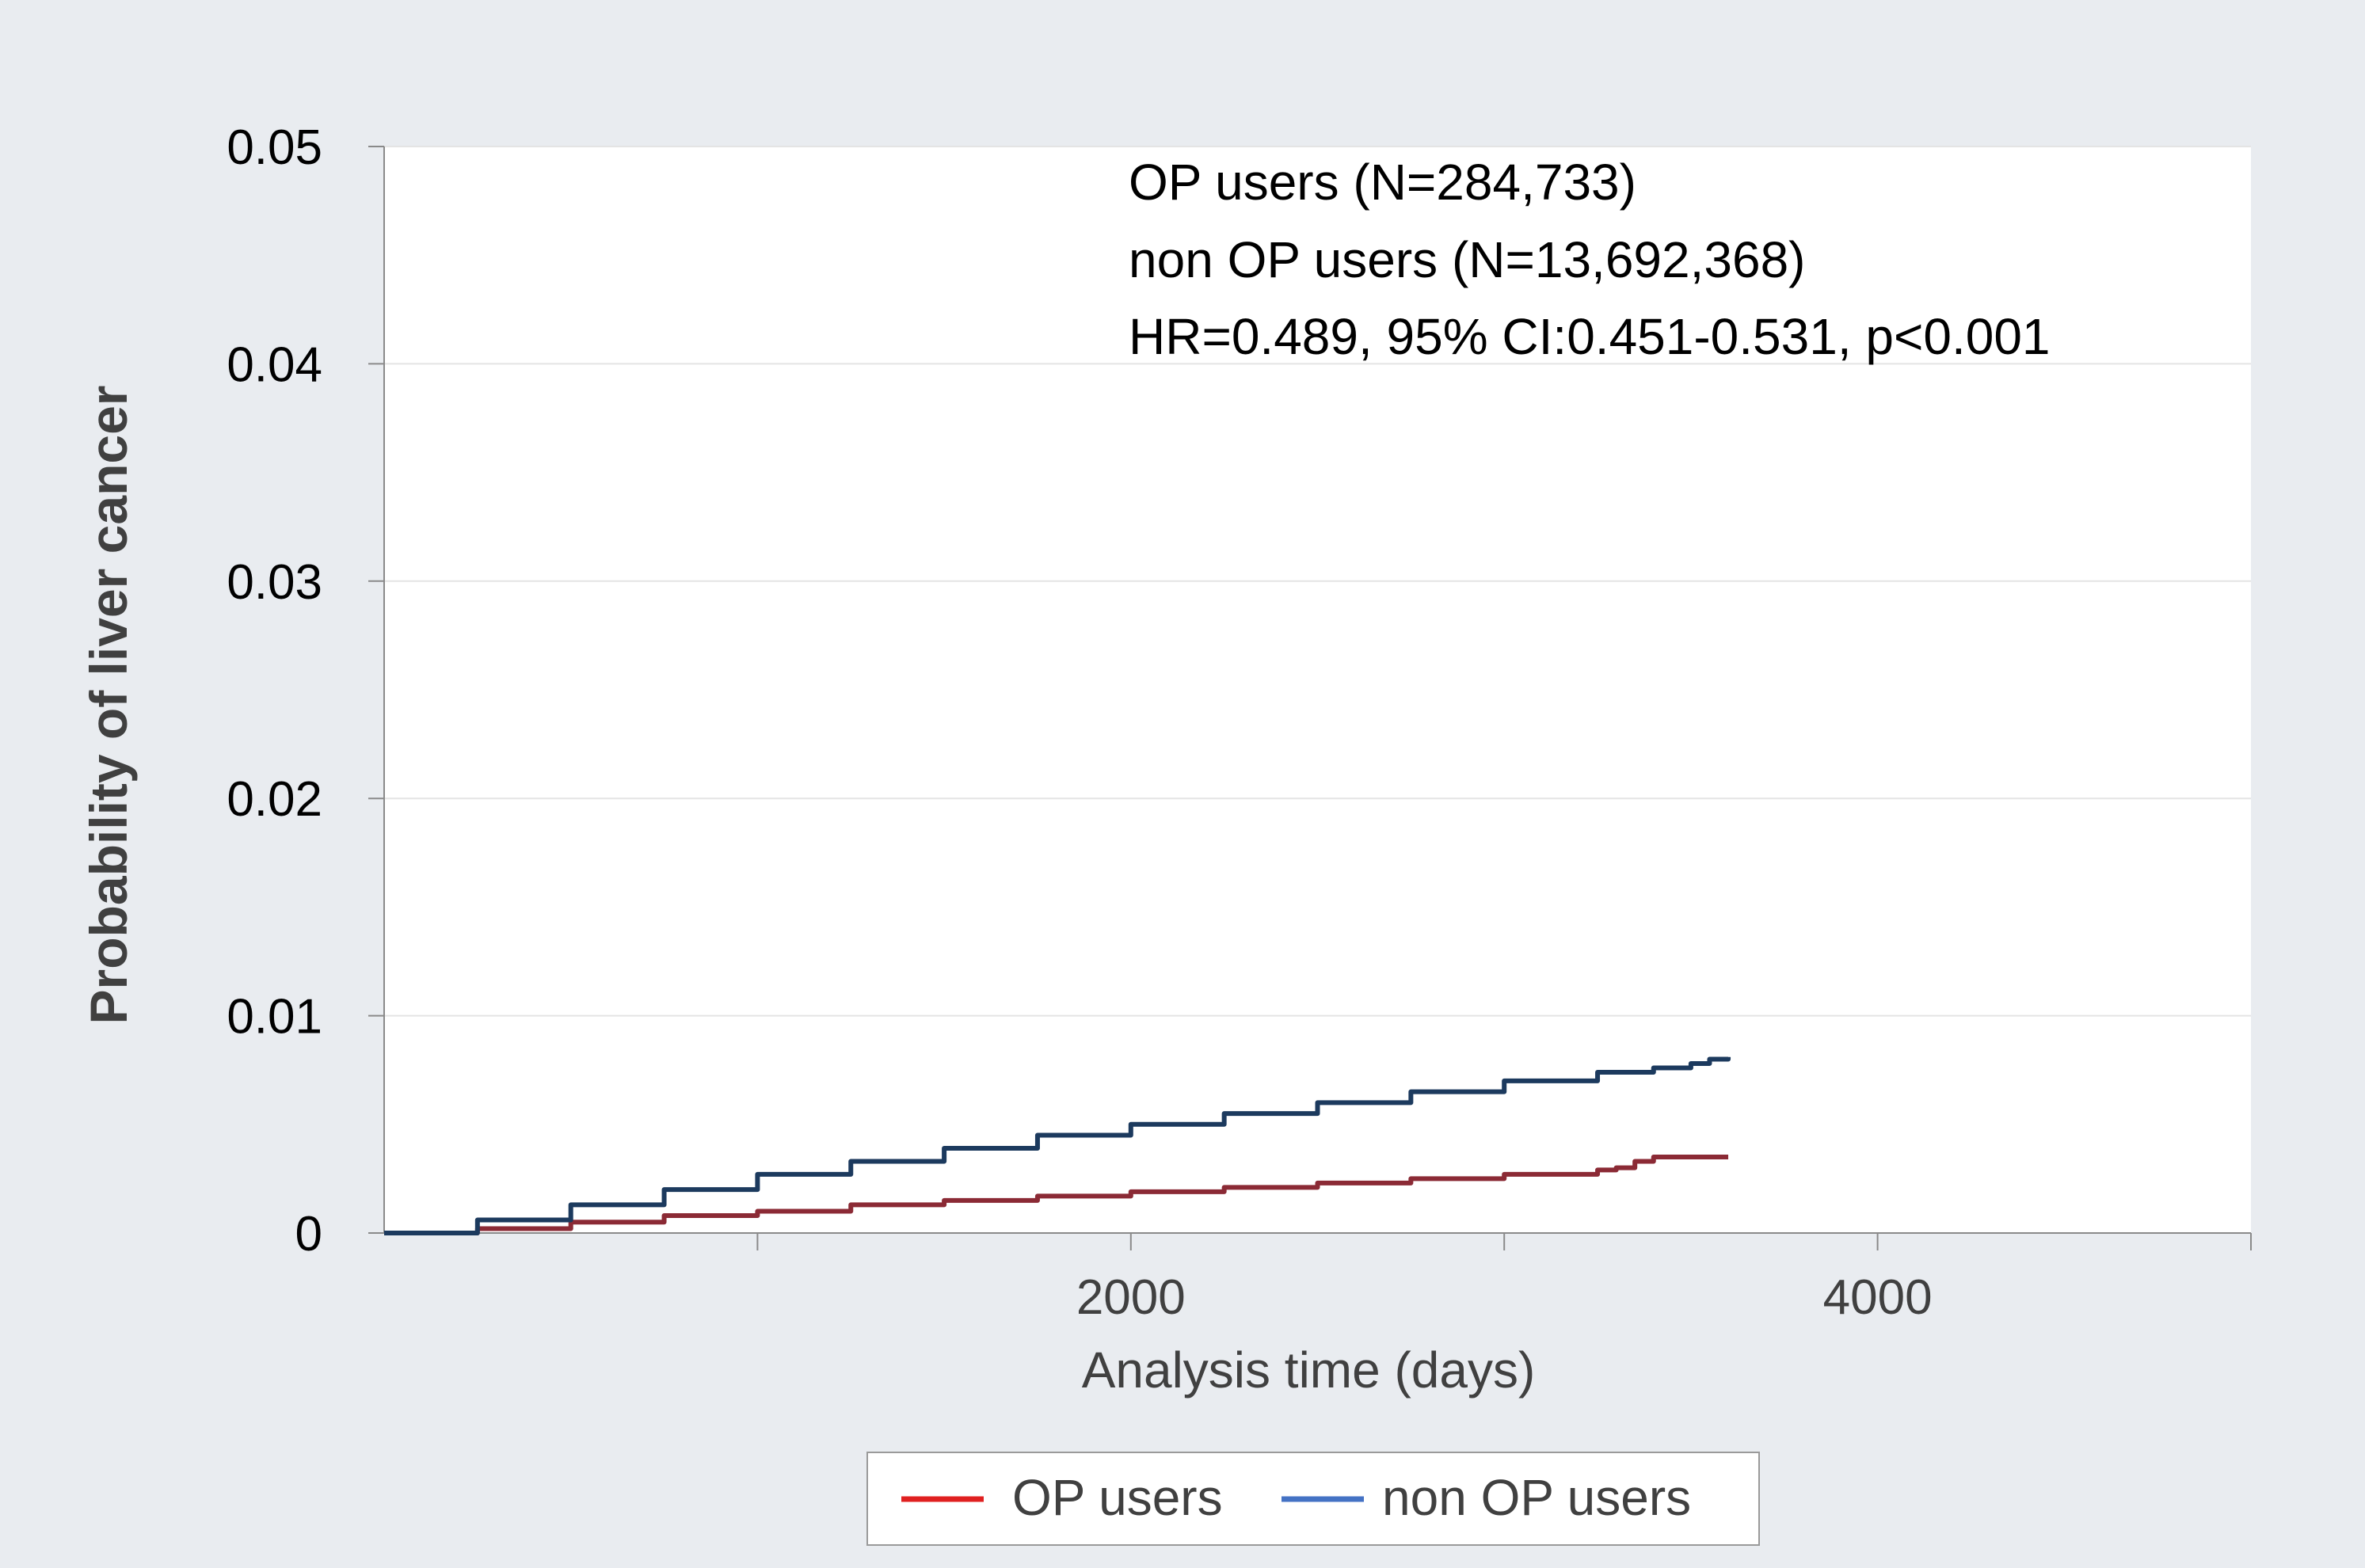 The image size is (2365, 1568). What do you see at coordinates (1309, 1370) in the screenshot?
I see `x-axis-label: Analysis time (days)` at bounding box center [1309, 1370].